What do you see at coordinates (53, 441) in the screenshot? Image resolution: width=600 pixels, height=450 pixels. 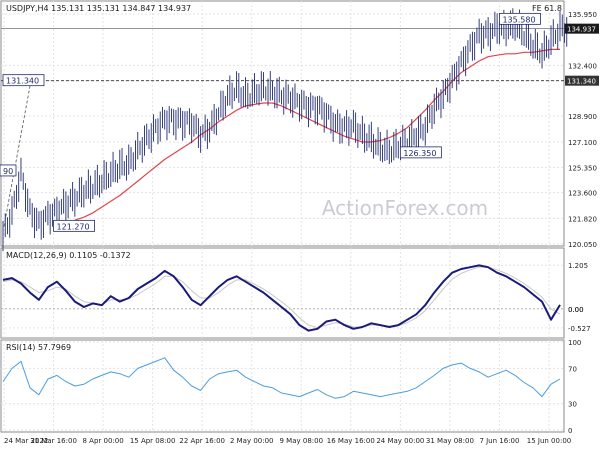 I see `x-tick-label: 31 Mar 16:00` at bounding box center [53, 441].